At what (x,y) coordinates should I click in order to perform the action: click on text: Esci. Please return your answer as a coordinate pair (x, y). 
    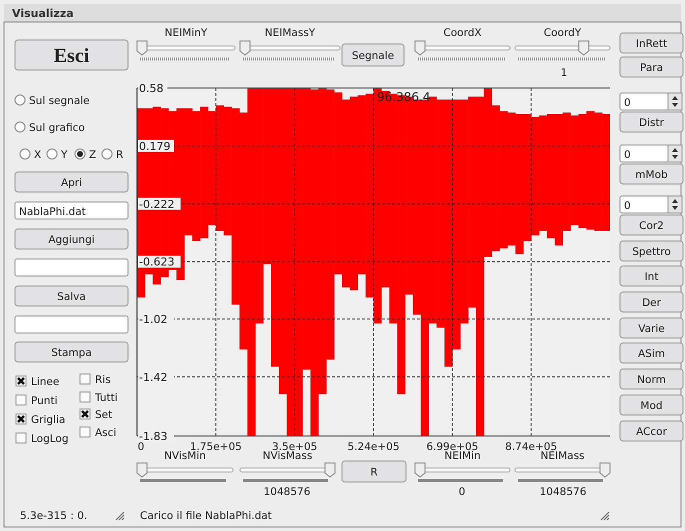
    Looking at the image, I should click on (72, 56).